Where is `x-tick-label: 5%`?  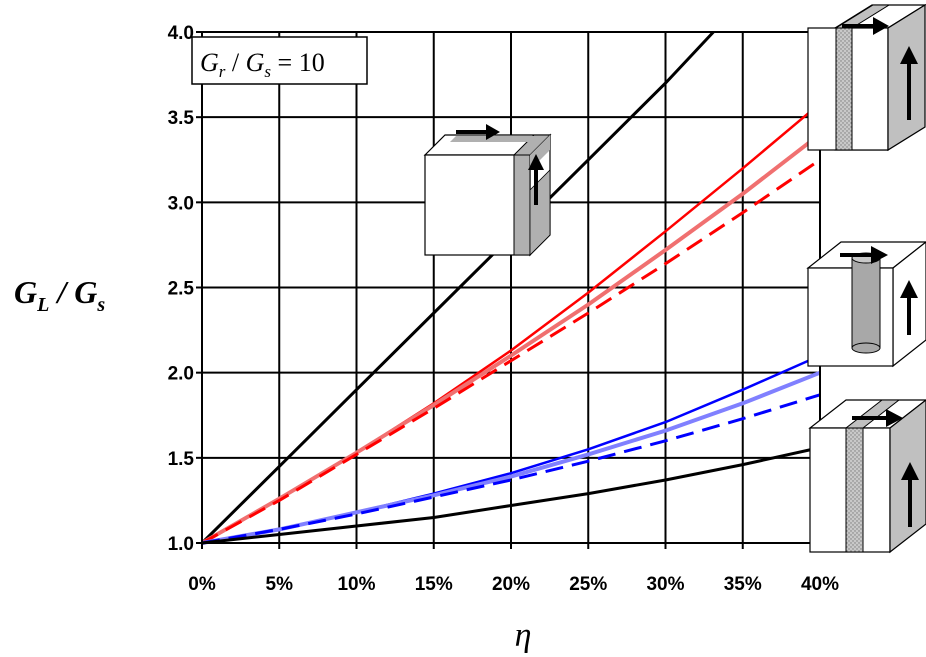 x-tick-label: 5% is located at coordinates (280, 584).